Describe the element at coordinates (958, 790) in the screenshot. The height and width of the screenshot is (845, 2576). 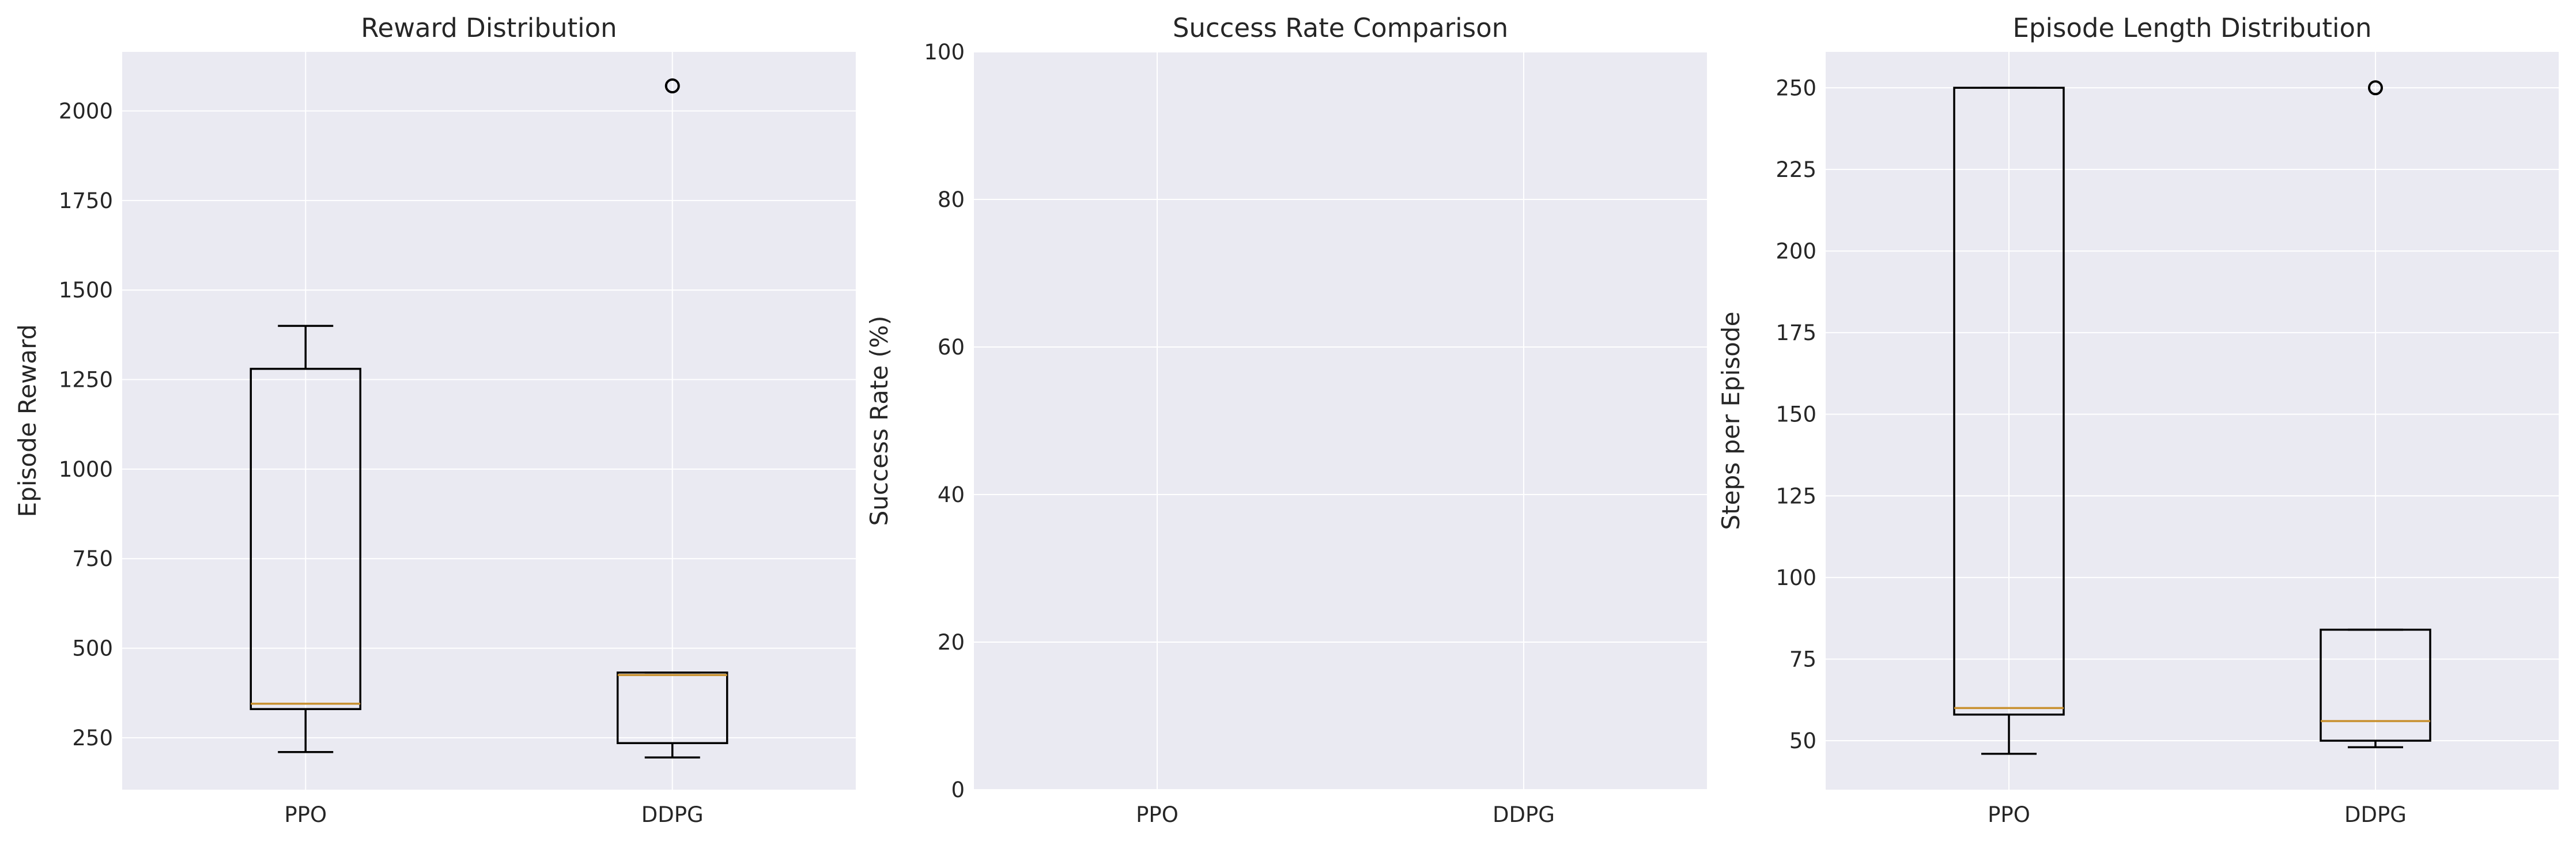
I see `y-tick-label: 0` at that location.